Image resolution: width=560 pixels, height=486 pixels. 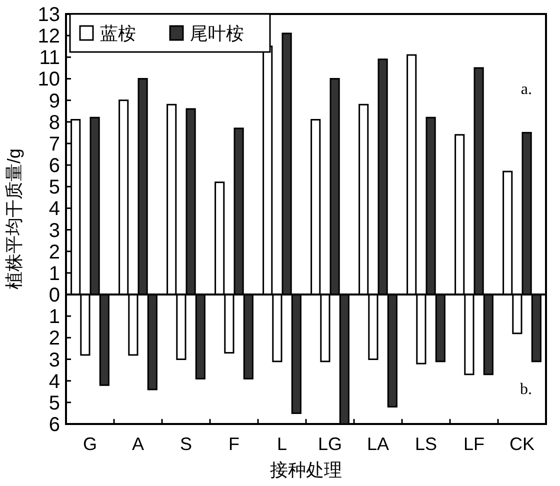 I want to click on x-tick-label: A, so click(x=138, y=444).